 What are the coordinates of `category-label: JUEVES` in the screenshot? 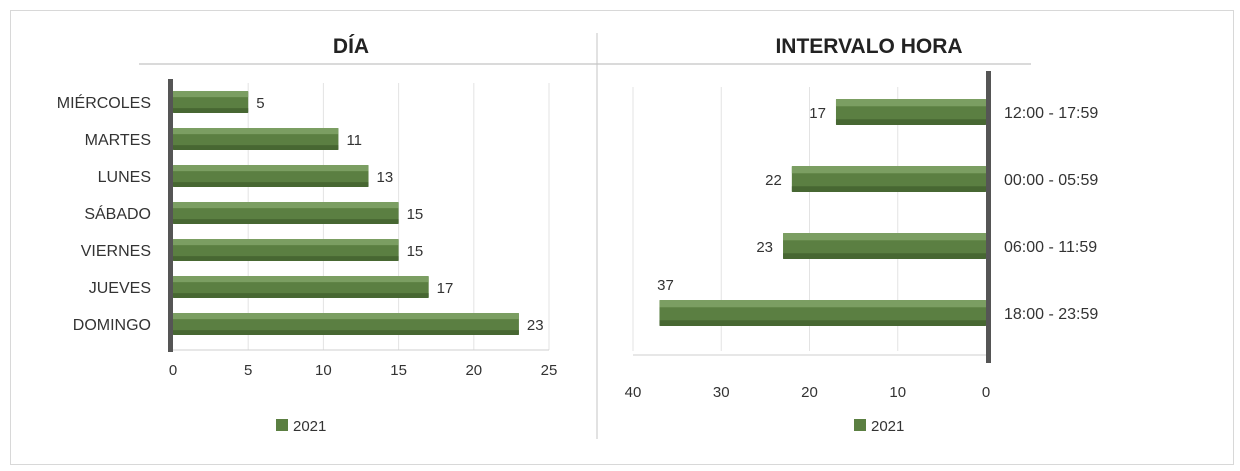 It's located at (120, 288).